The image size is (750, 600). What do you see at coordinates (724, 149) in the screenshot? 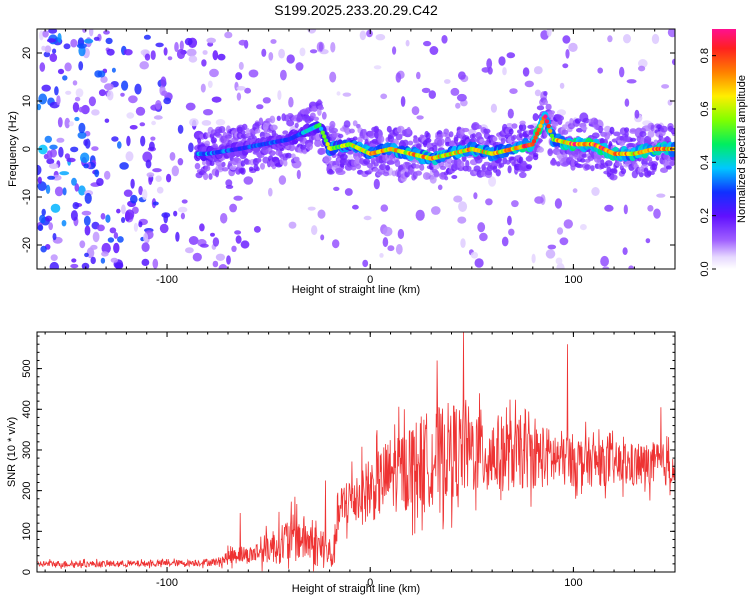
I see `colorbar-gradient` at bounding box center [724, 149].